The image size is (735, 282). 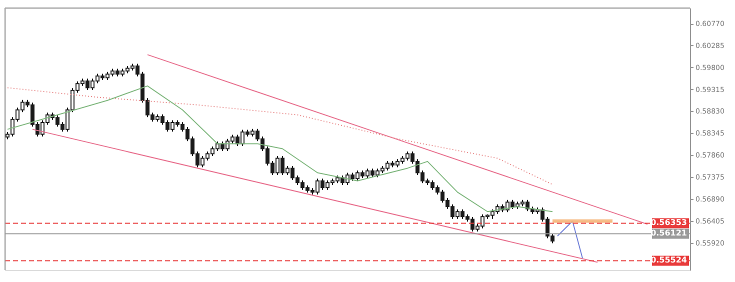 What do you see at coordinates (669, 233) in the screenshot?
I see `ref-line-label: 0.56121` at bounding box center [669, 233].